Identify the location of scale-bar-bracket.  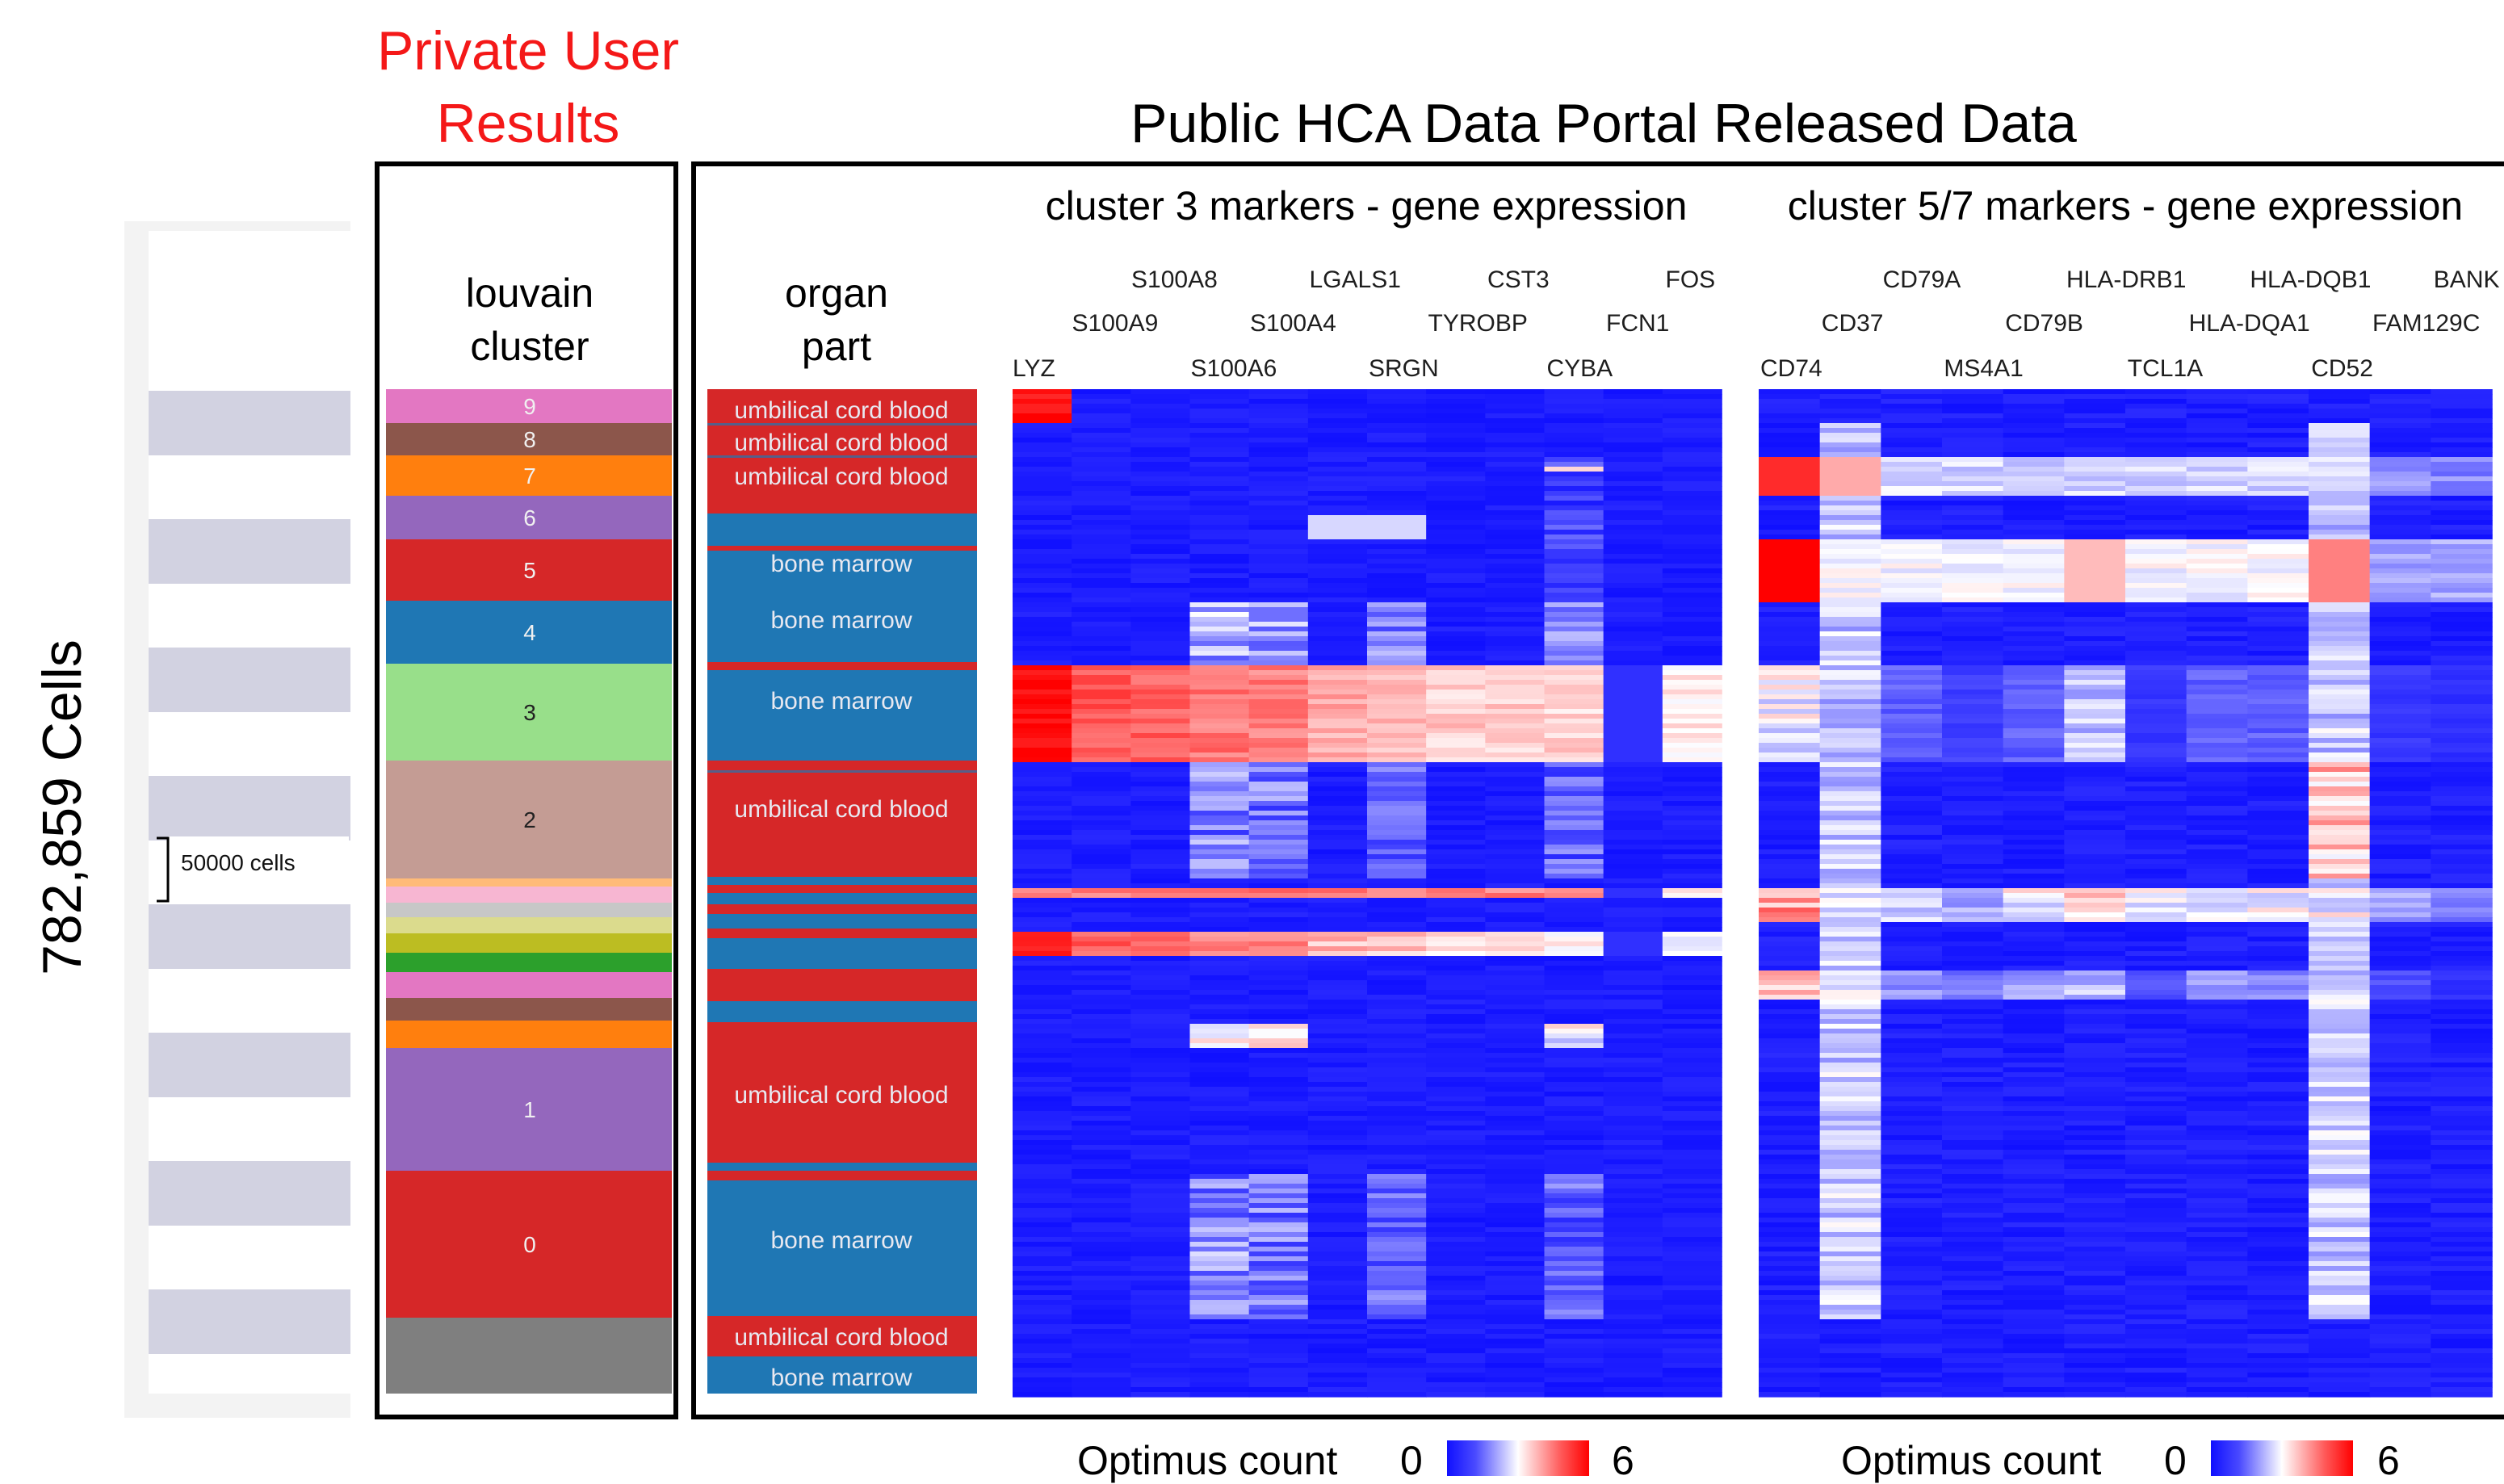
(163, 869).